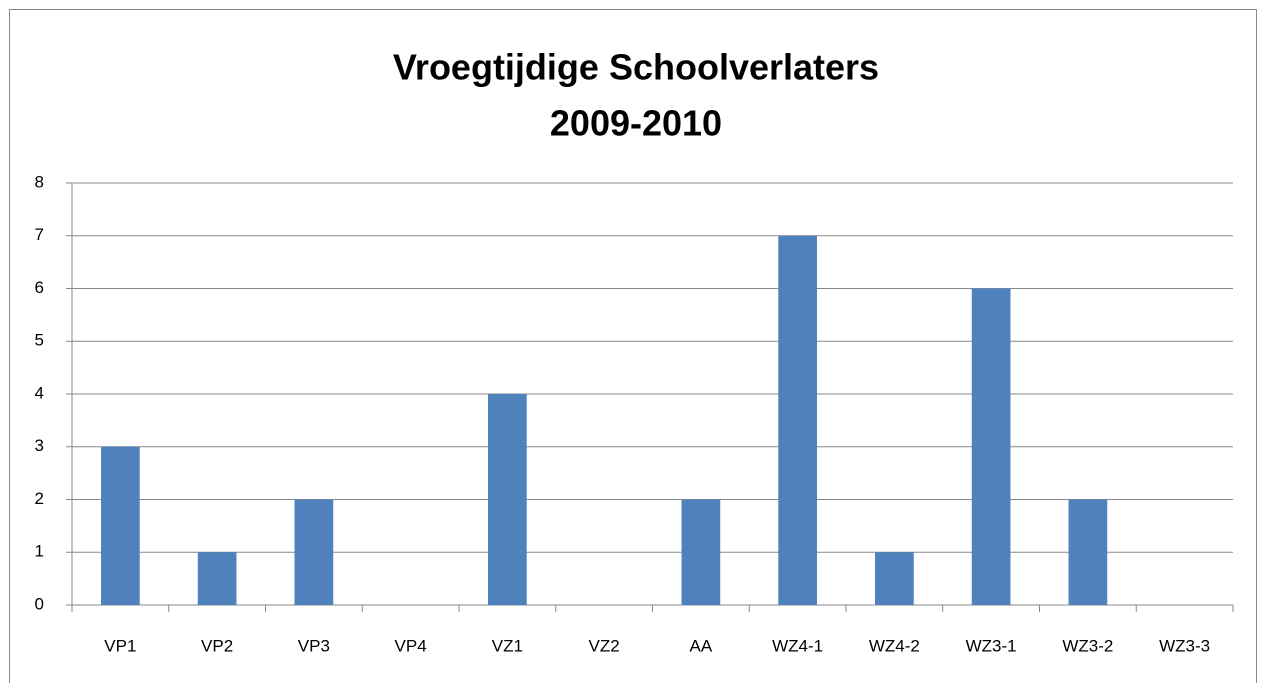  What do you see at coordinates (991, 645) in the screenshot?
I see `x-tick-label: WZ3-1` at bounding box center [991, 645].